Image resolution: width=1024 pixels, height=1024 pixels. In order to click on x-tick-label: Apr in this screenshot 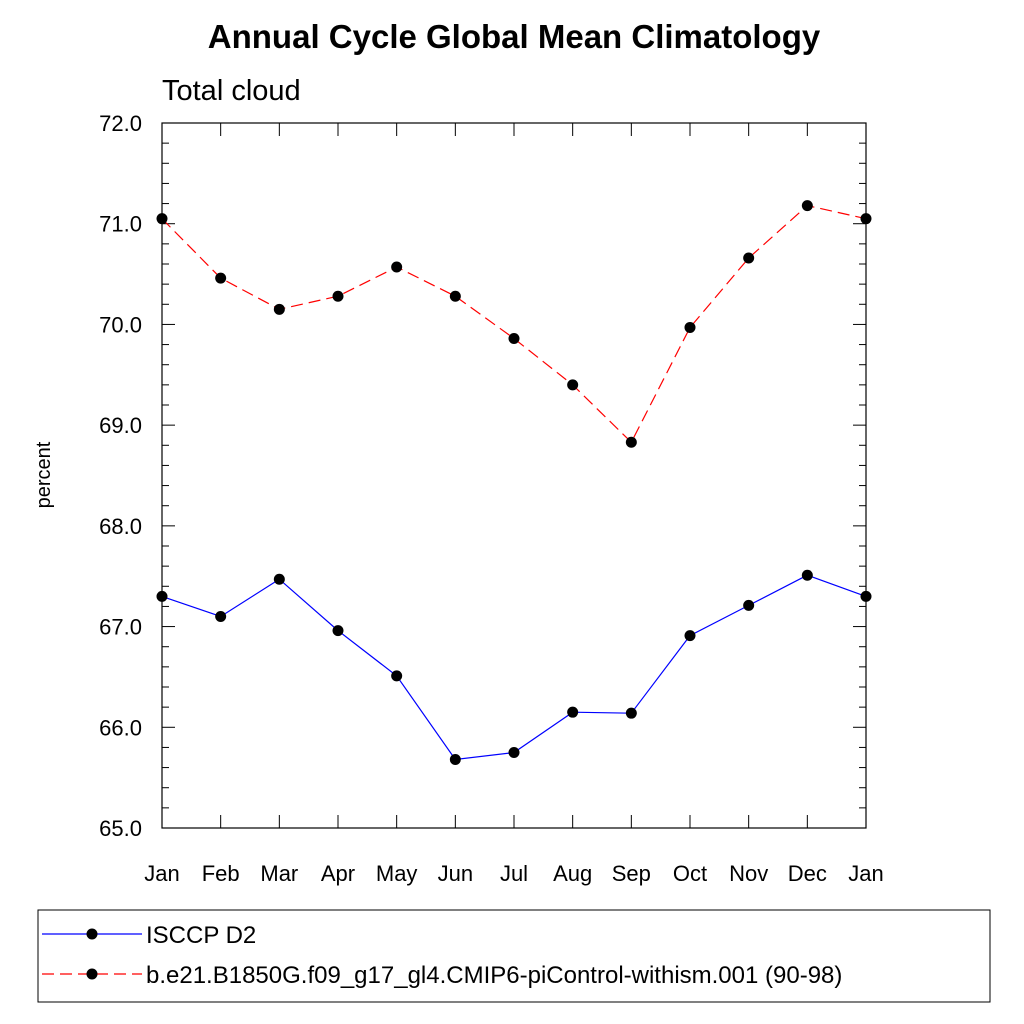, I will do `click(338, 873)`.